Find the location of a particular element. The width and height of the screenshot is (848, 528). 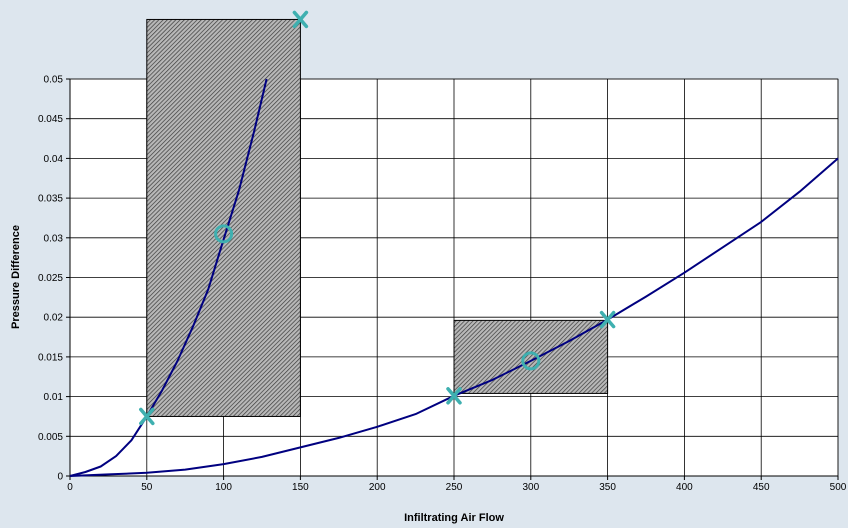

y-tick-label: 0.025 is located at coordinates (50, 278).